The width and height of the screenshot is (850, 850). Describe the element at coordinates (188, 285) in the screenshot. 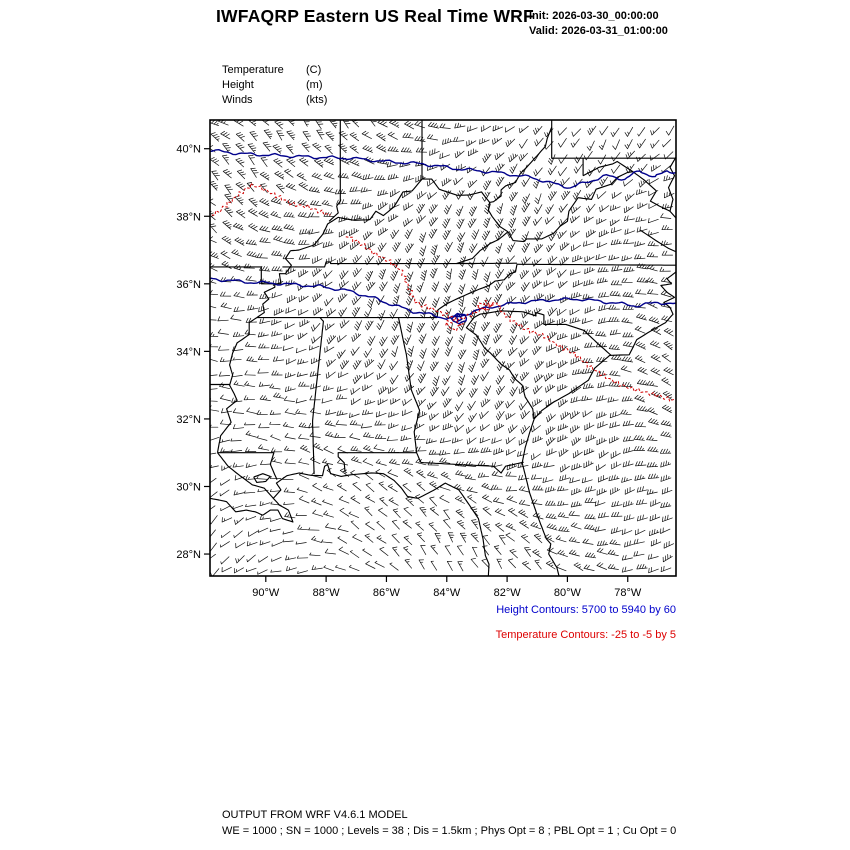

I see `lat-tick-label: 36°N` at that location.